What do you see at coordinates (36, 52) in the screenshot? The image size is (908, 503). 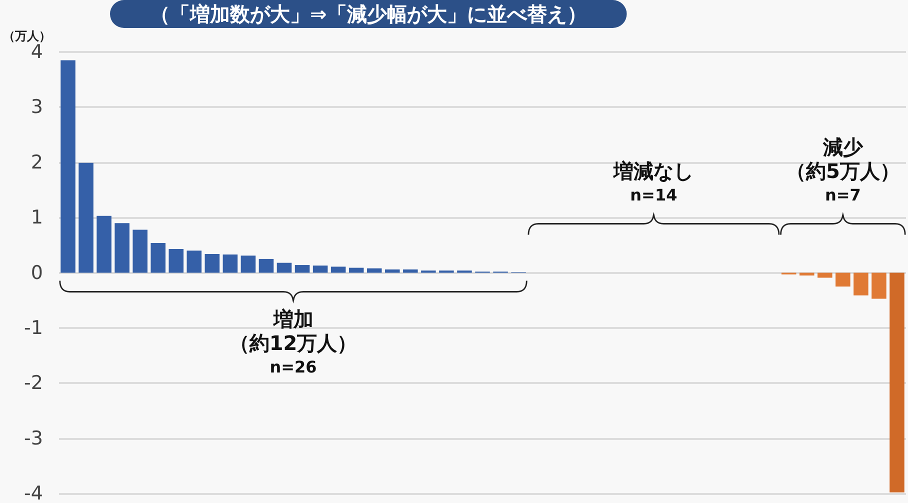 I see `y-tick-label: 4` at bounding box center [36, 52].